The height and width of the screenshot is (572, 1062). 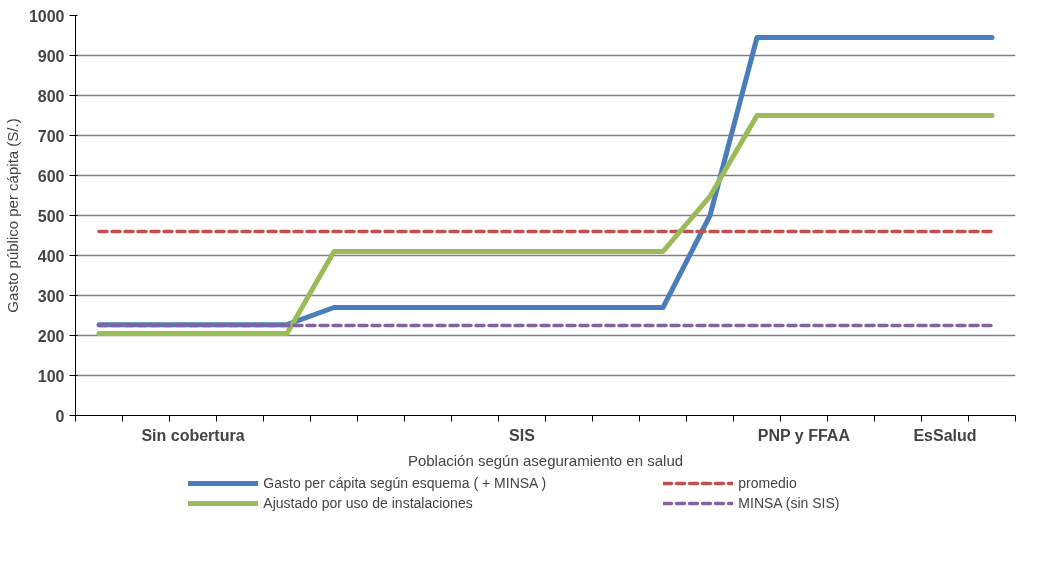 I want to click on y-tick-label: 100, so click(x=51, y=376).